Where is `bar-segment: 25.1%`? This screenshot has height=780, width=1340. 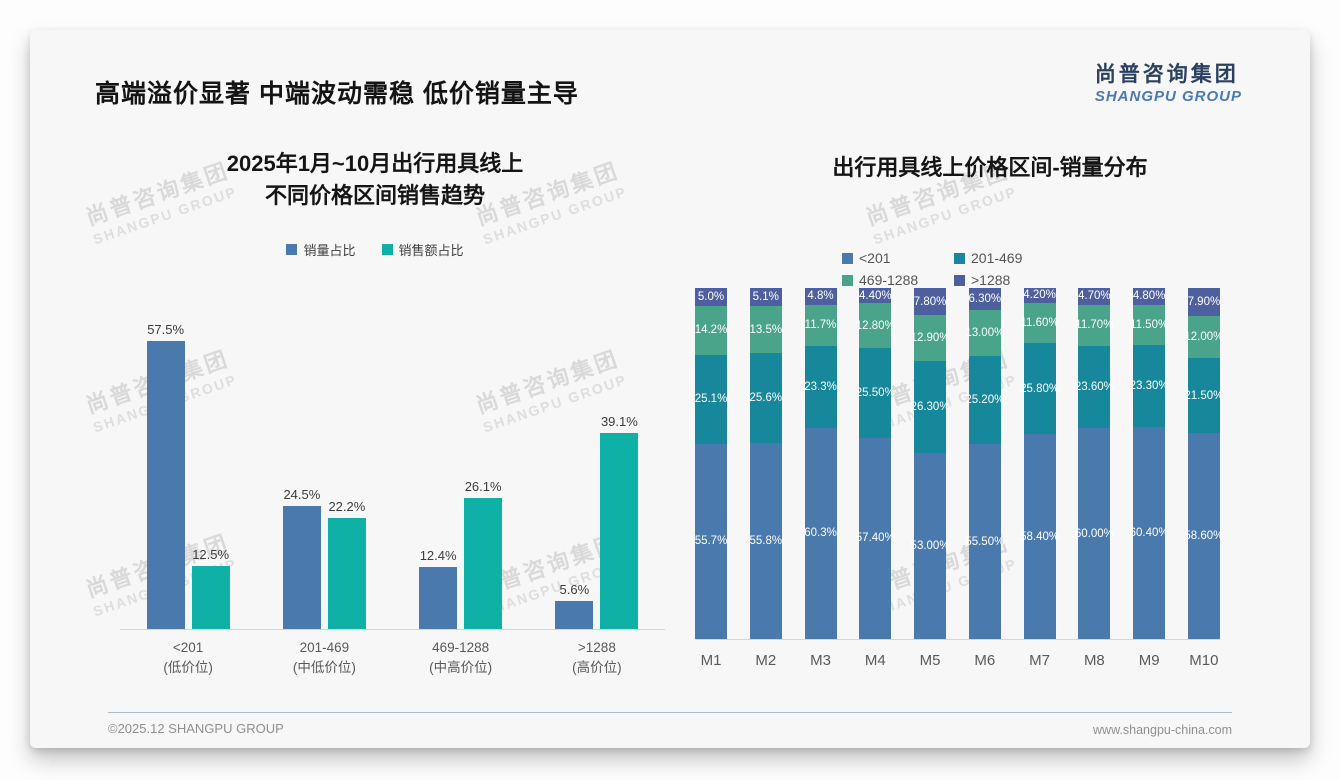
bar-segment: 25.1% is located at coordinates (711, 399).